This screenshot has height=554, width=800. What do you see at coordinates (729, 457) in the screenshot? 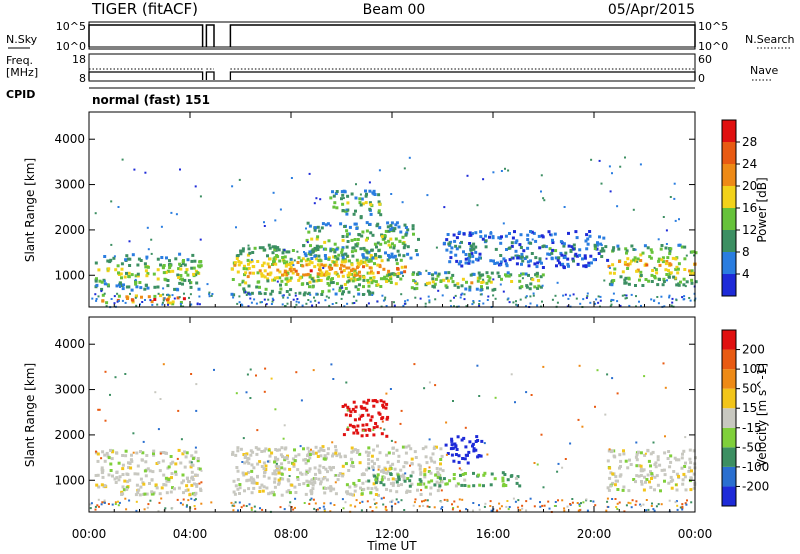
I see `colorbar-swatch` at bounding box center [729, 457].